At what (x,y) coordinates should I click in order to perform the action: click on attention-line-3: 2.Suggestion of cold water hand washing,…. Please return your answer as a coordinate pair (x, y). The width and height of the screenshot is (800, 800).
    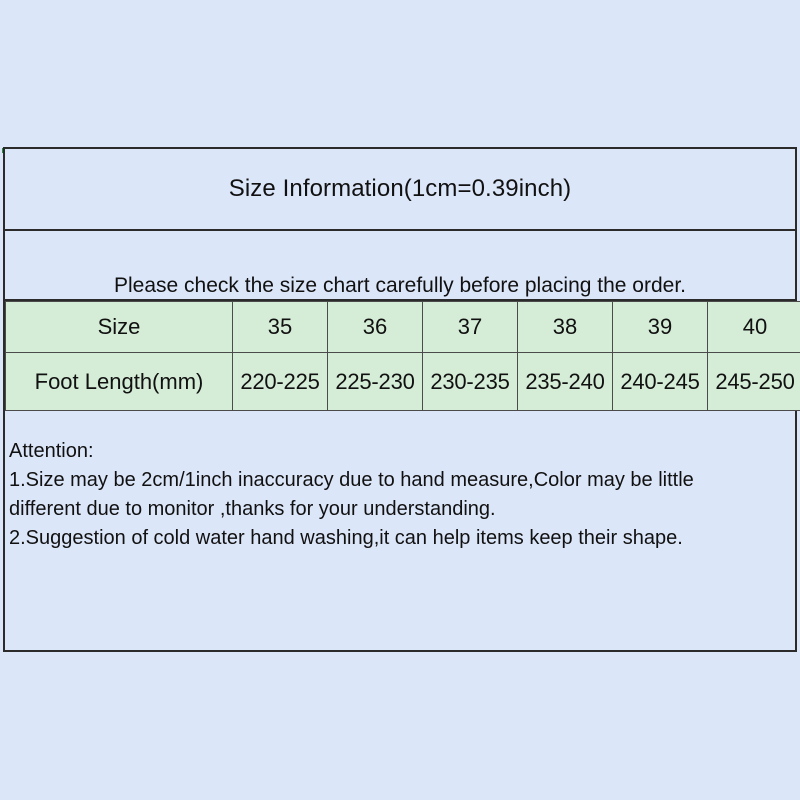
    Looking at the image, I should click on (346, 538).